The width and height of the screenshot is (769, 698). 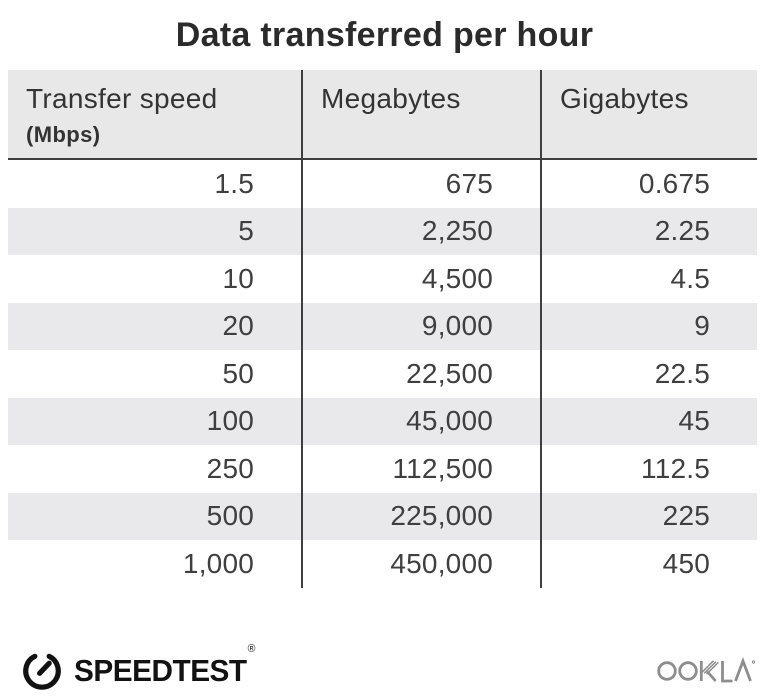 What do you see at coordinates (388, 669) in the screenshot?
I see `footer: SPEEDTEST®` at bounding box center [388, 669].